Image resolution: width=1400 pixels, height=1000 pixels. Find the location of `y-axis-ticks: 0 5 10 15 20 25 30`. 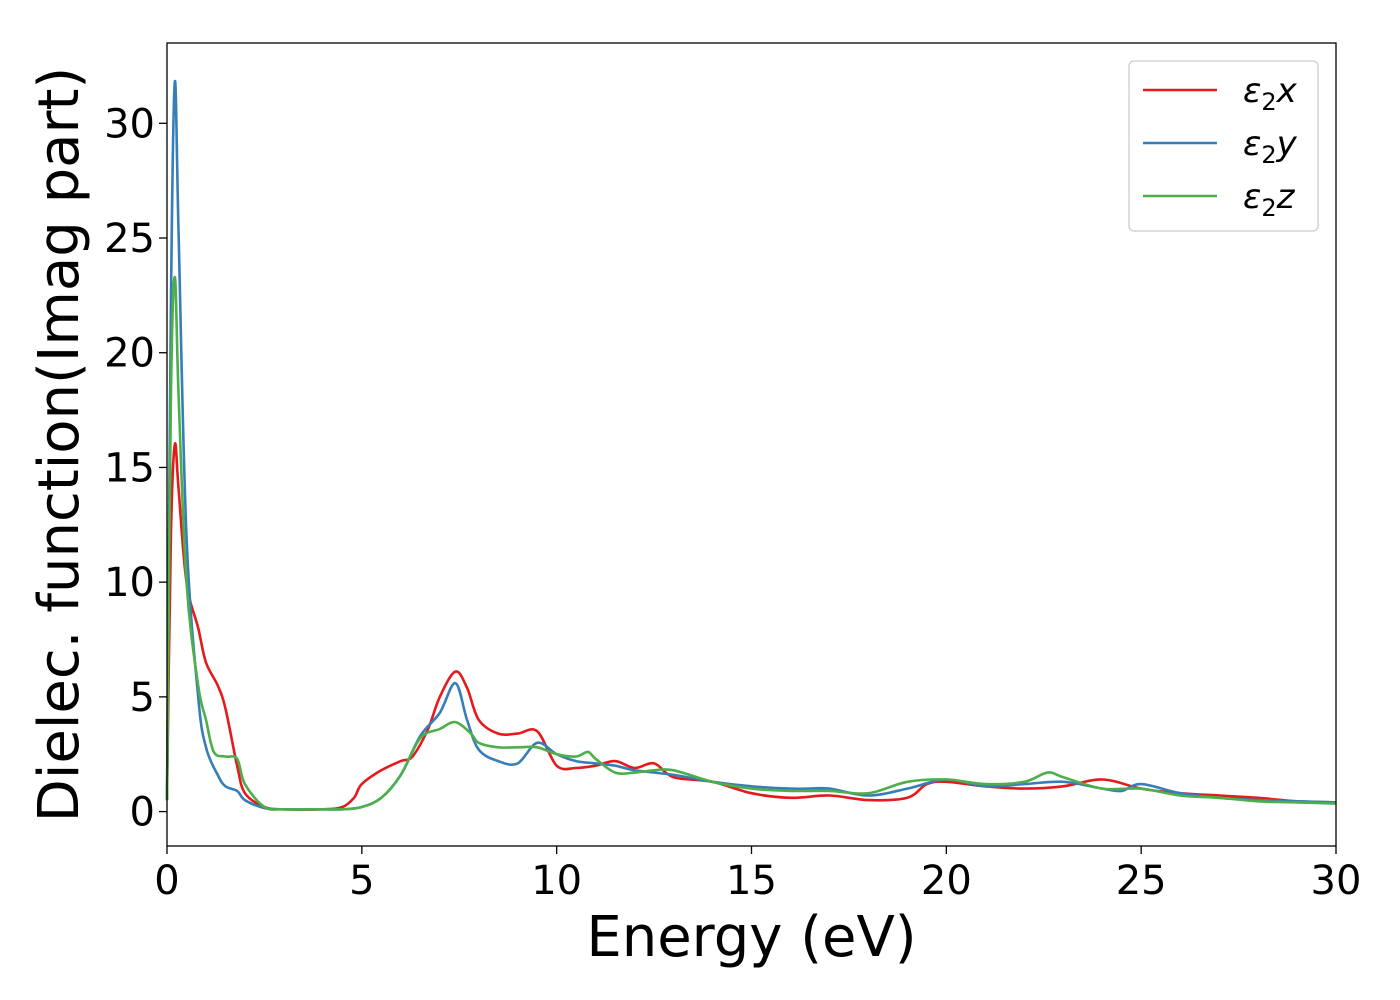

y-axis-ticks: 0 5 10 15 20 25 30 is located at coordinates (135, 468).